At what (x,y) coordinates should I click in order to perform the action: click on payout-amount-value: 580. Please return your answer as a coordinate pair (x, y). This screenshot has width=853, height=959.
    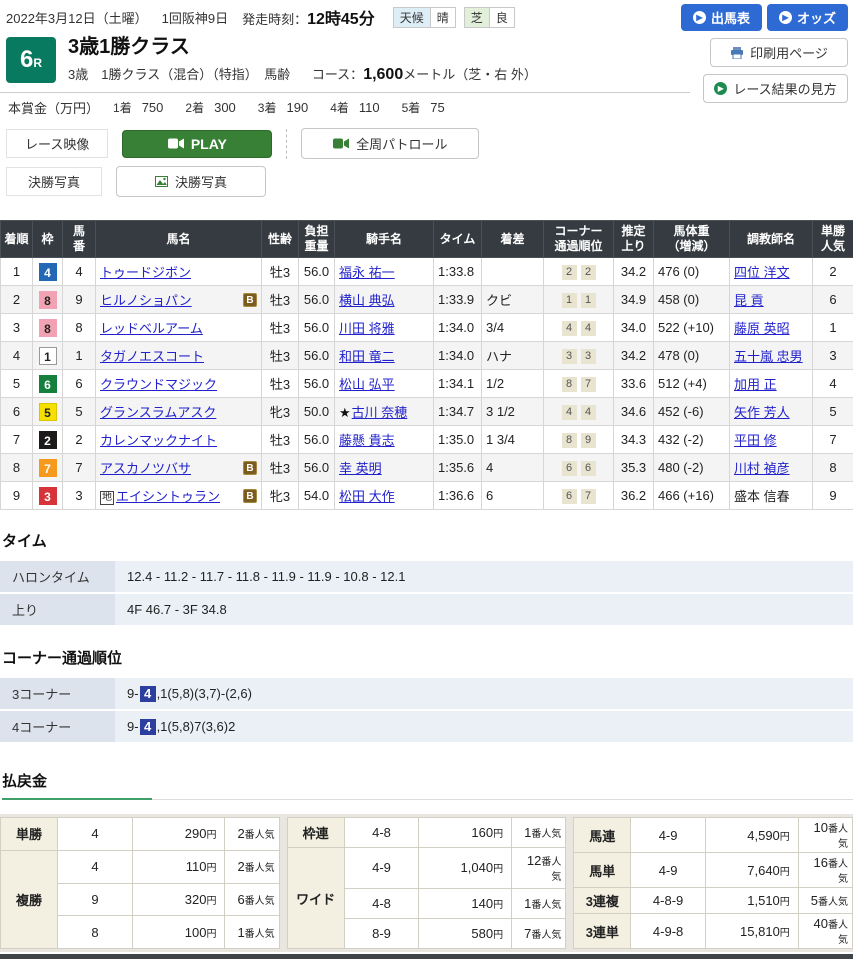
    Looking at the image, I should click on (482, 933).